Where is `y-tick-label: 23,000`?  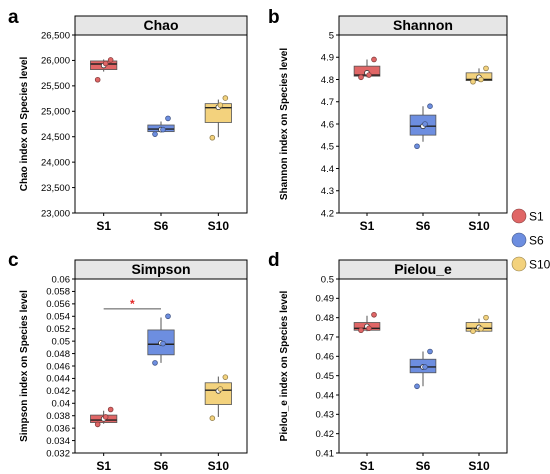 y-tick-label: 23,000 is located at coordinates (55, 213).